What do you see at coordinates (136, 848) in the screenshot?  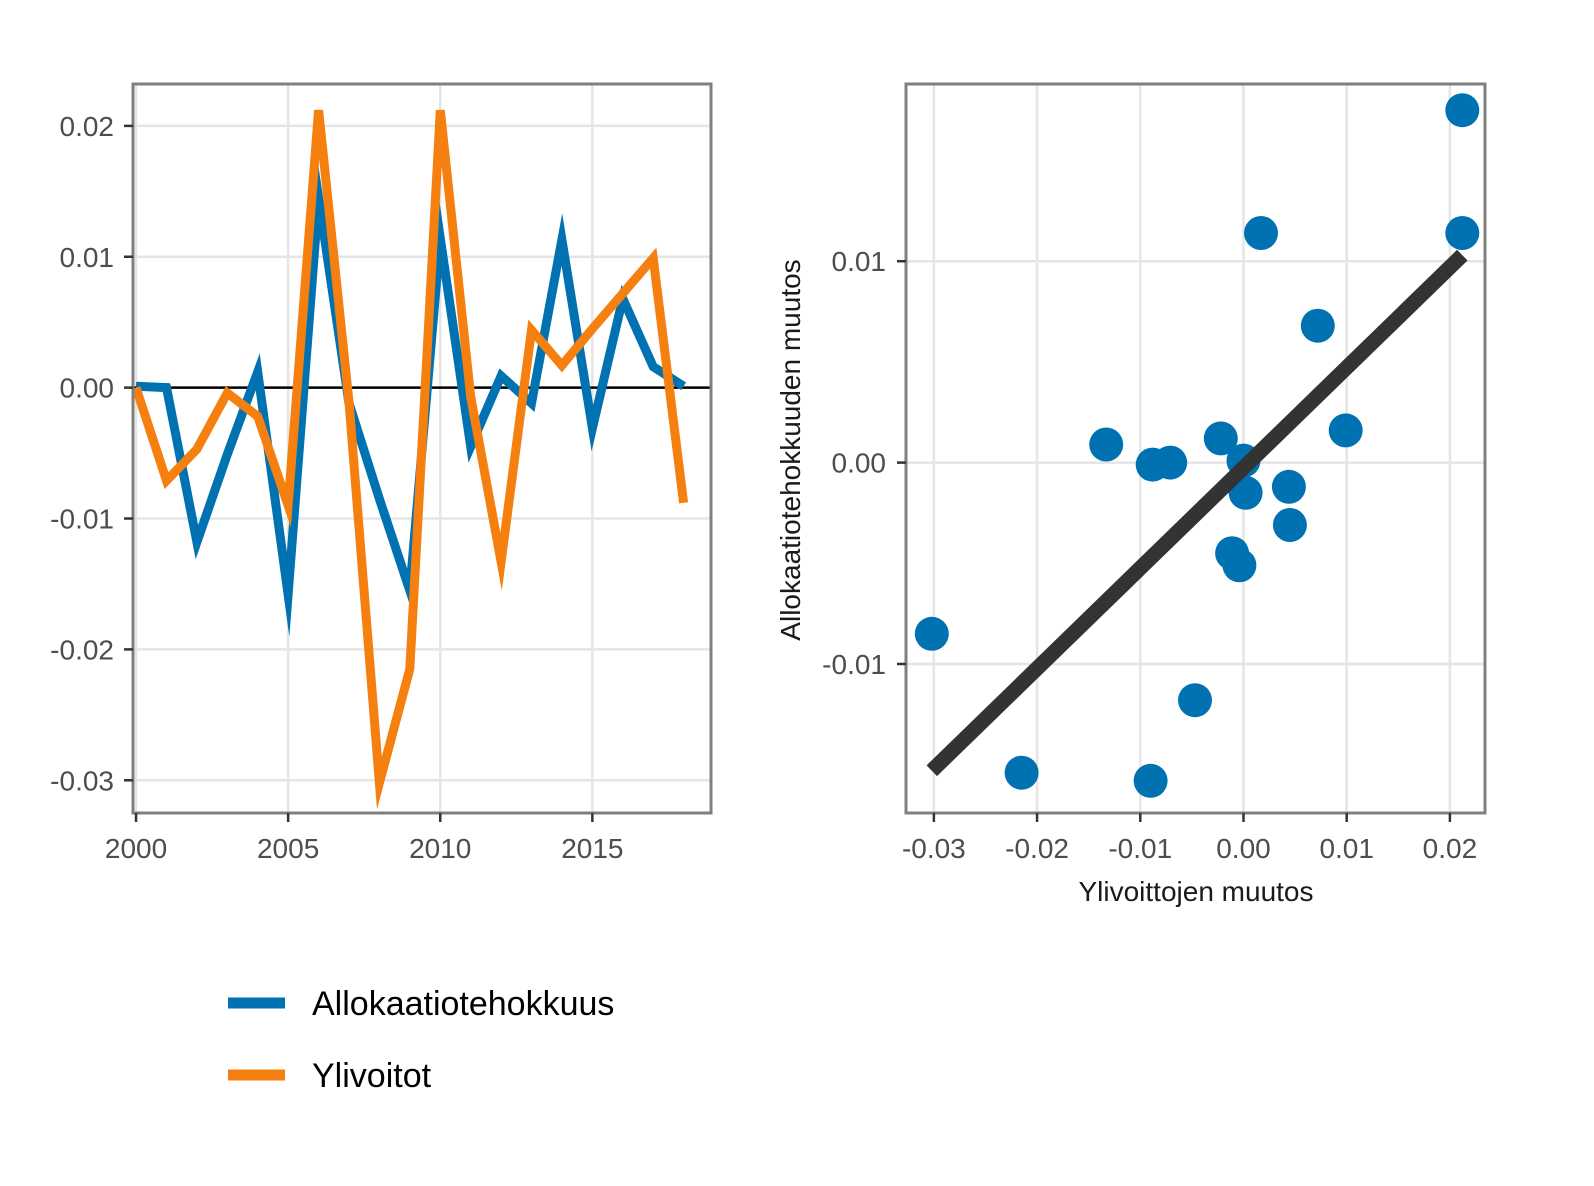 I see `timeseries-x-tick-label: 2000` at bounding box center [136, 848].